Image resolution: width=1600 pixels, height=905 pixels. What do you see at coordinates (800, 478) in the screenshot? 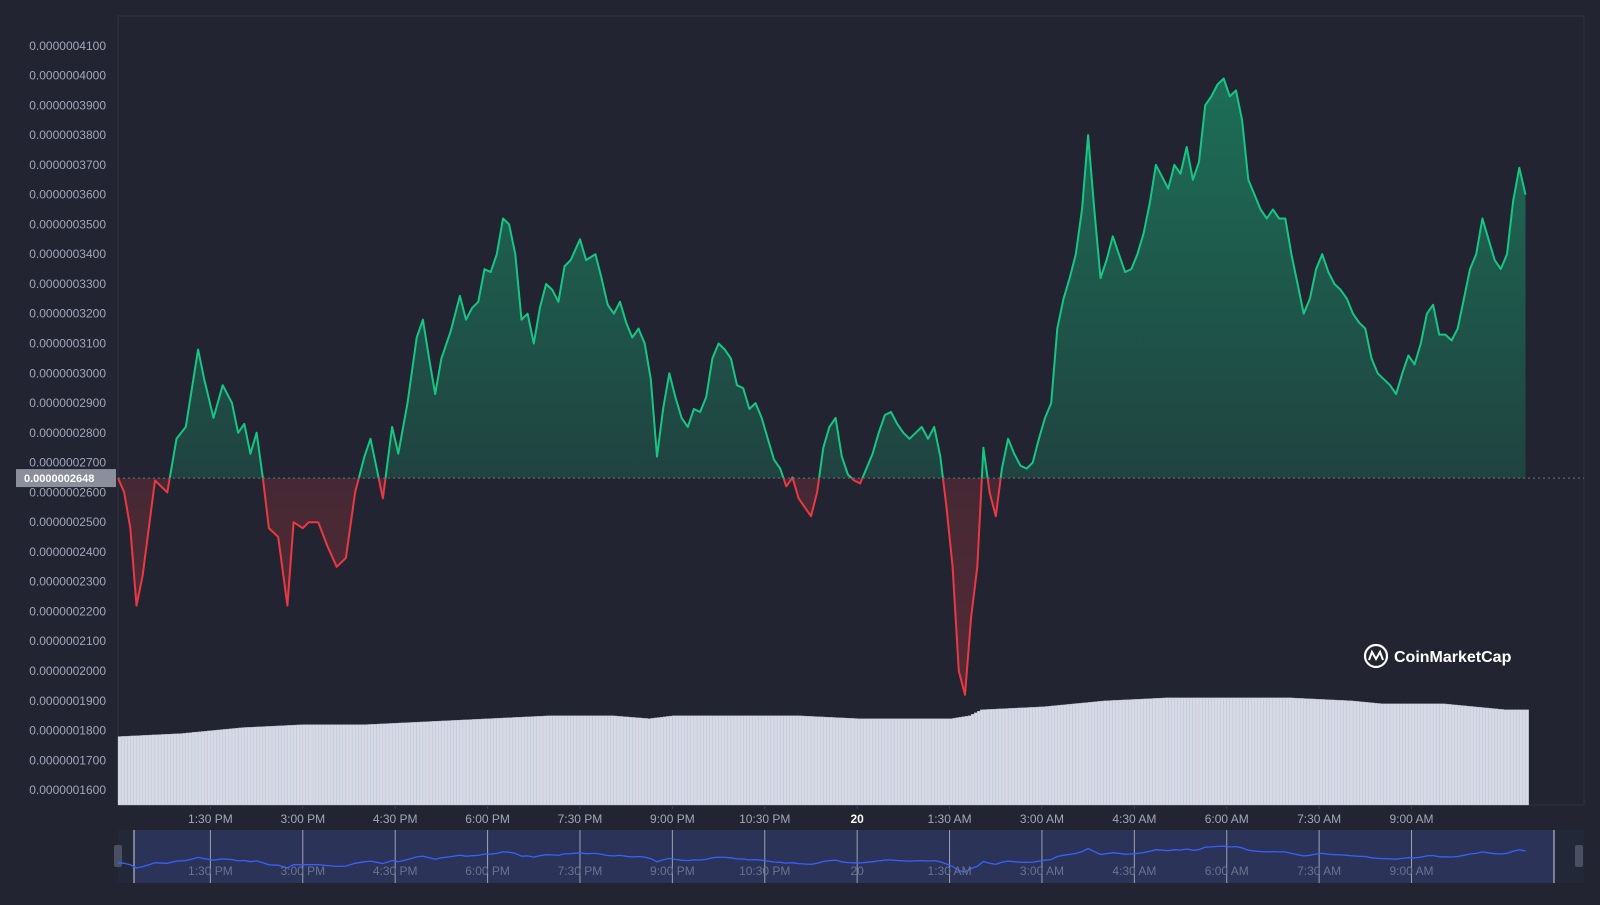
I see `baseline-group: 0.0000002648` at bounding box center [800, 478].